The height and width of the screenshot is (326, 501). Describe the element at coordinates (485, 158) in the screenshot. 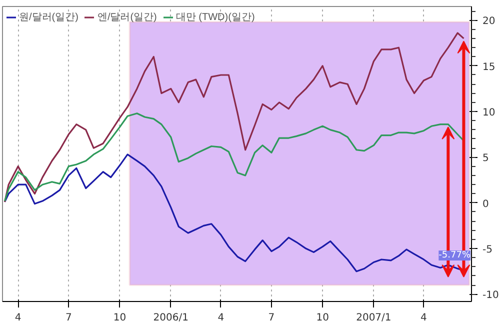

I see `y-tick-label: 5` at that location.